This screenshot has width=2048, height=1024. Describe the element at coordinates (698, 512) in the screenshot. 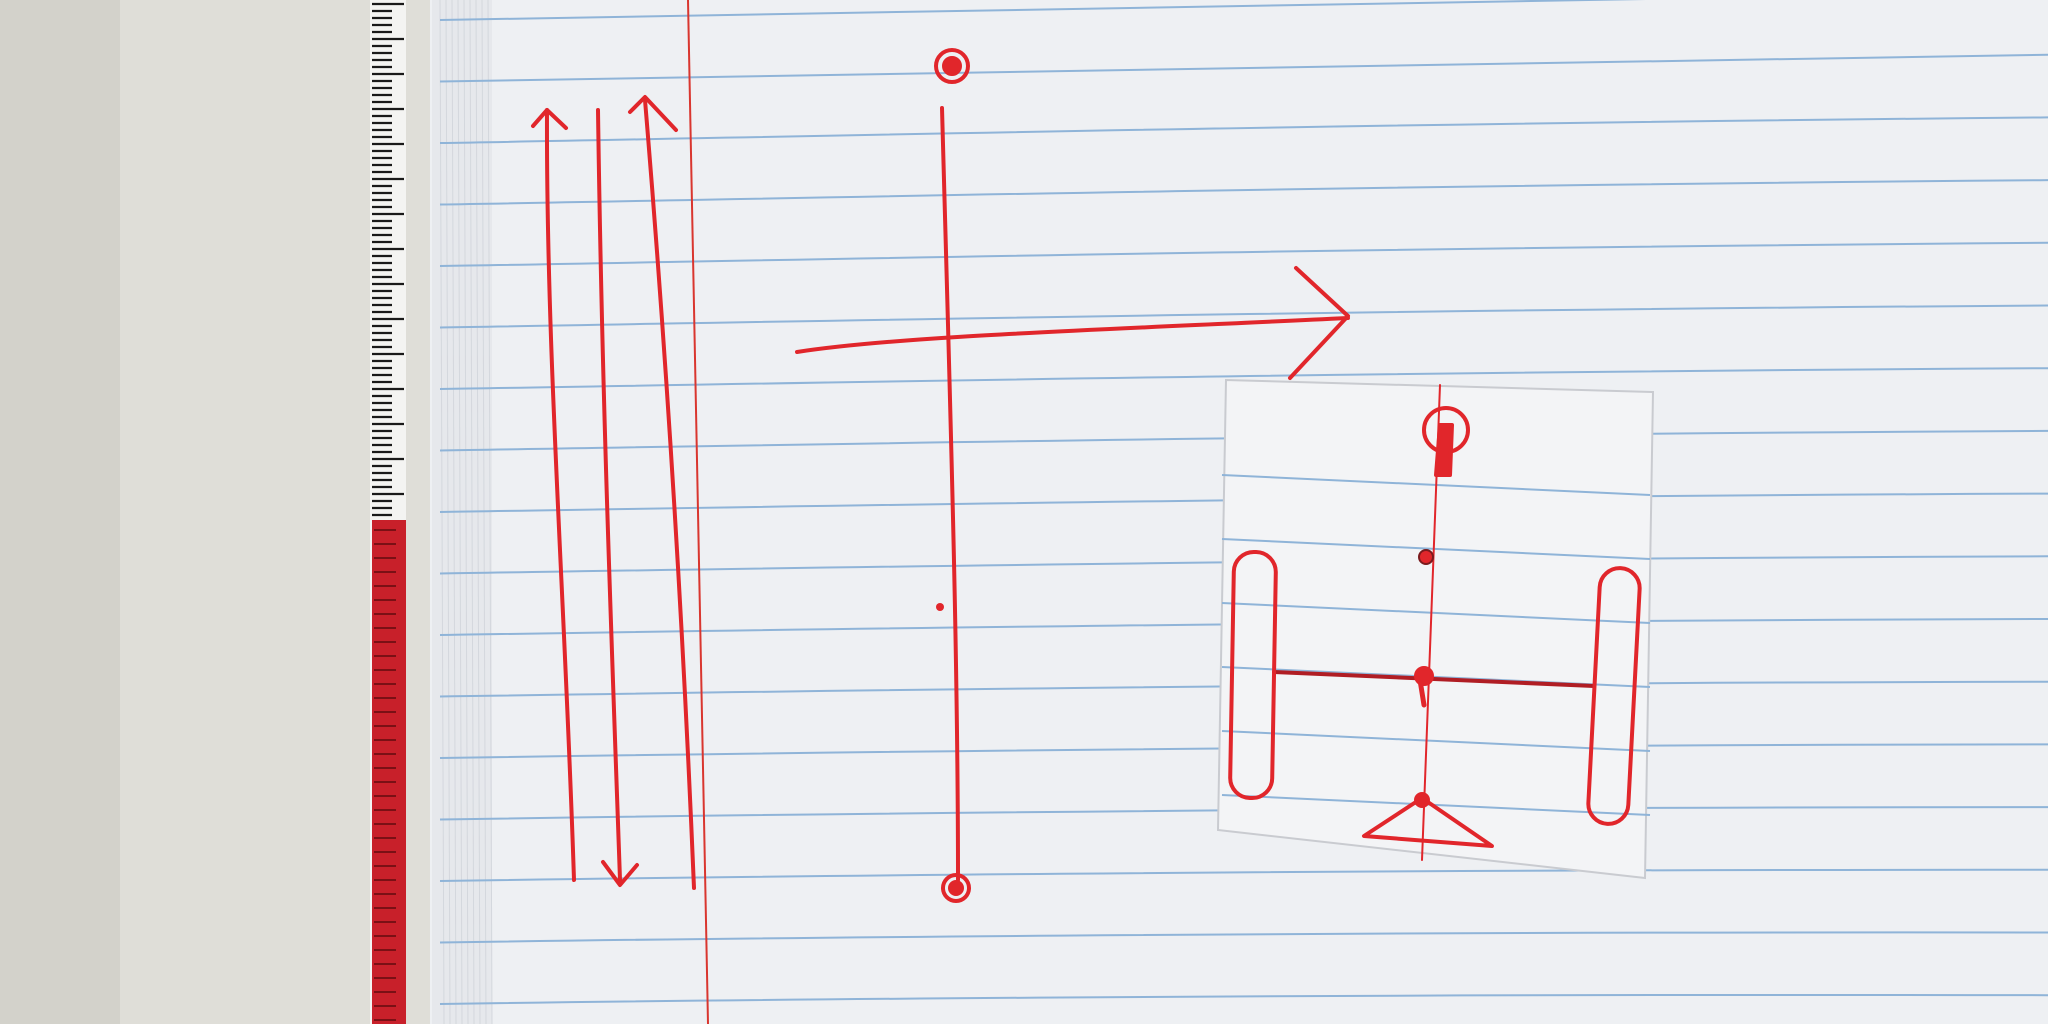

I see `margin-line` at that location.